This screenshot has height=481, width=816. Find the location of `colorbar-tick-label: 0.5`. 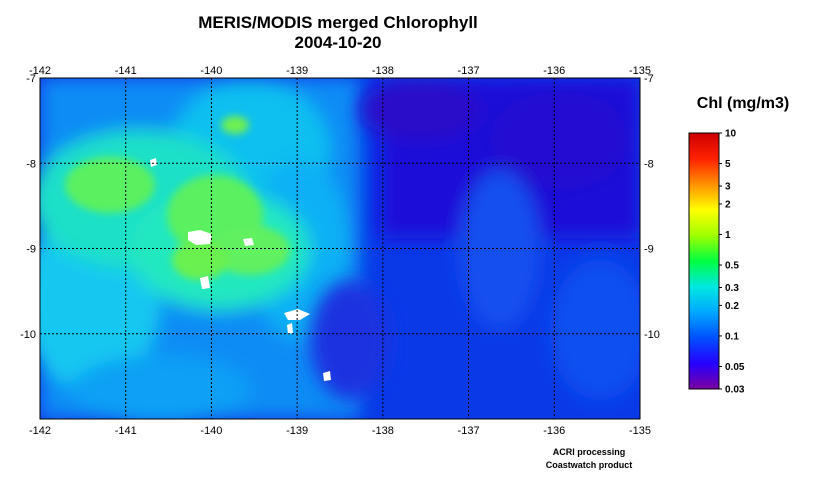

colorbar-tick-label: 0.5 is located at coordinates (732, 266).